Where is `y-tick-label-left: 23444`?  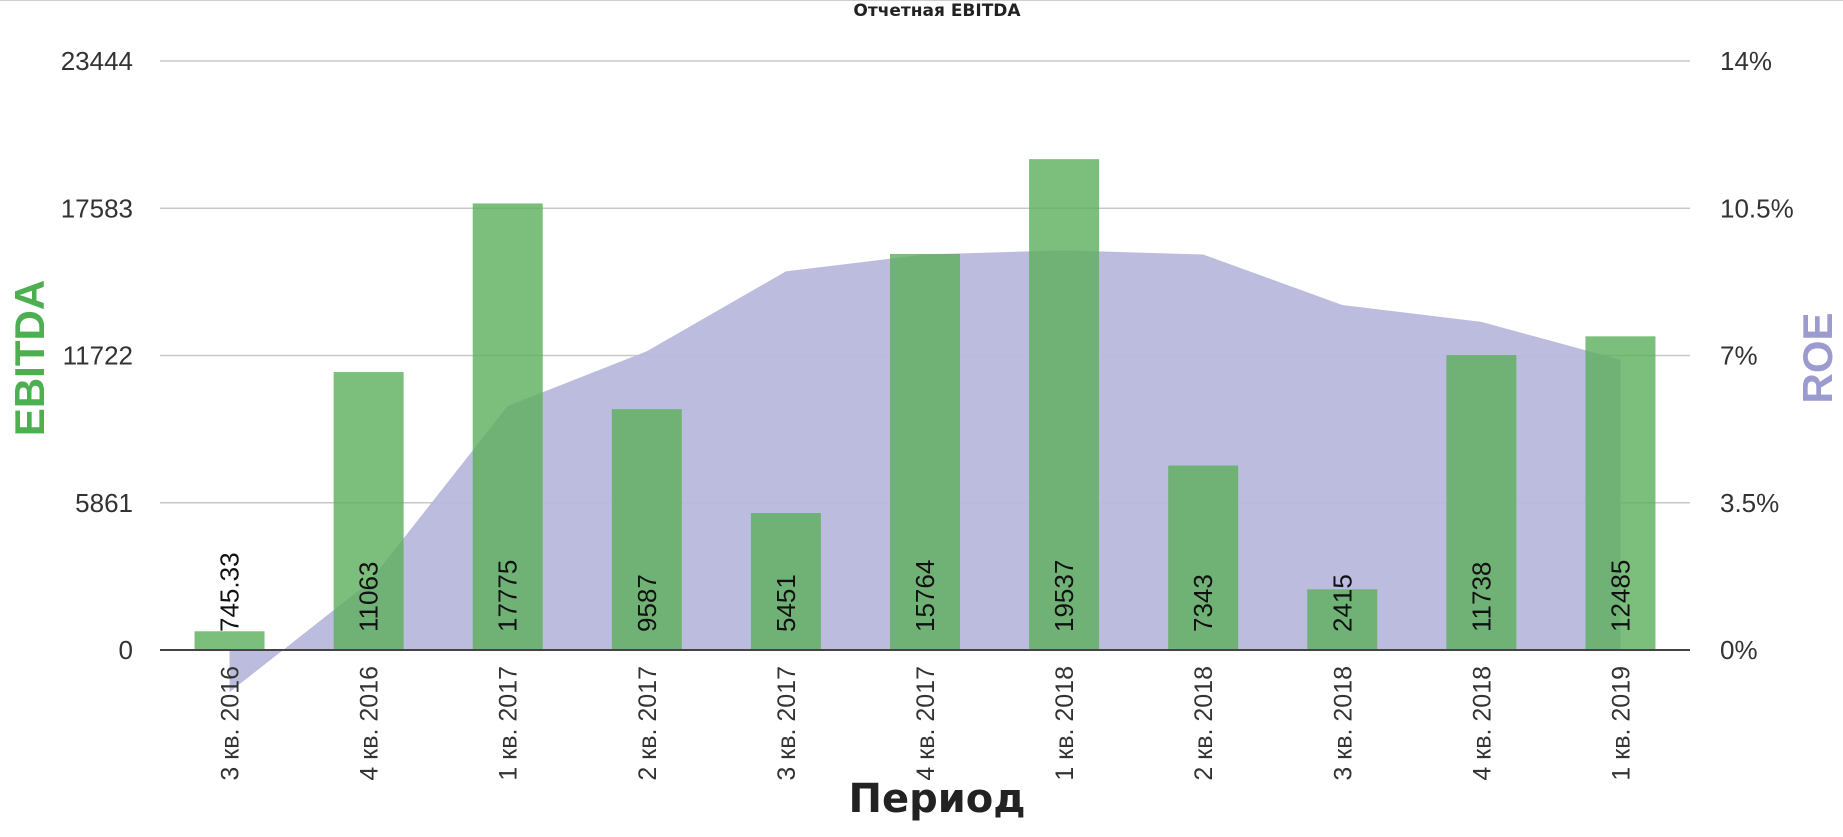 y-tick-label-left: 23444 is located at coordinates (97, 61).